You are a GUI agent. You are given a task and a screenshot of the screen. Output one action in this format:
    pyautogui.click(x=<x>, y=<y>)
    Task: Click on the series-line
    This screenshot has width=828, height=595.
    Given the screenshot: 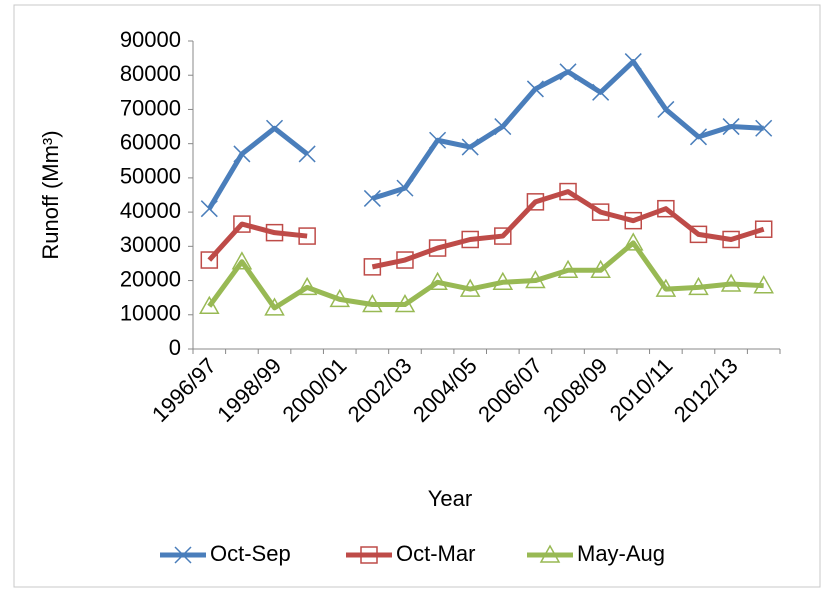 What is the action you would take?
    pyautogui.click(x=486, y=229)
    